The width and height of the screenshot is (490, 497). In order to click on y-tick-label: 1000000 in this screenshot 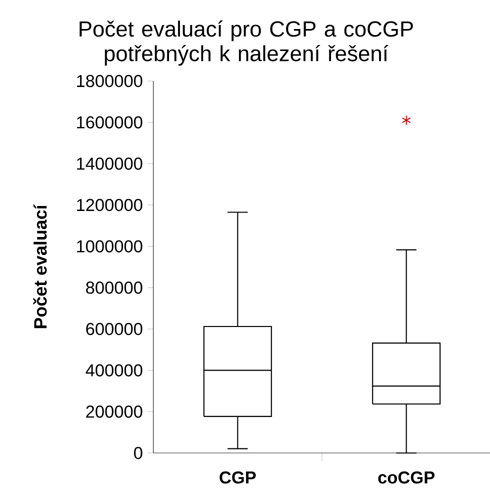, I will do `click(109, 246)`.